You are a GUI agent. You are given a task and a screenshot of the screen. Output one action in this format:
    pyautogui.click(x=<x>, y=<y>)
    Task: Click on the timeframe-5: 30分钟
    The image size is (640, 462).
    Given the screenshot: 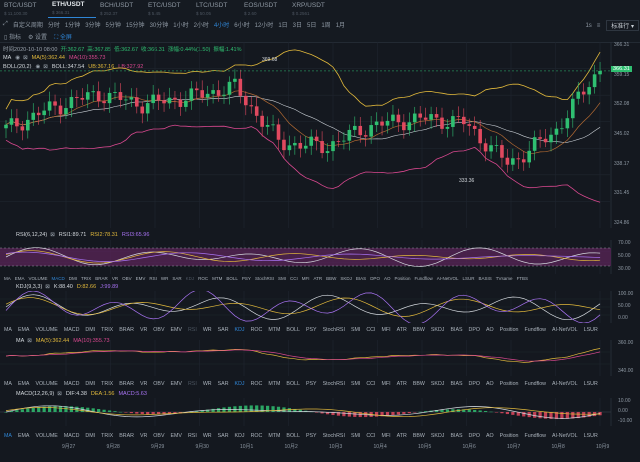 What is the action you would take?
    pyautogui.click(x=159, y=26)
    